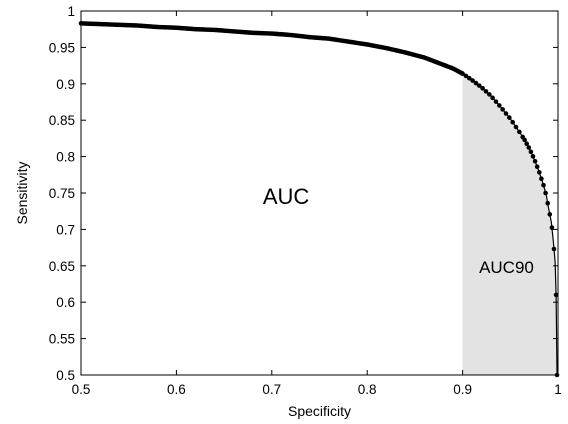 The image size is (568, 424). Describe the element at coordinates (271, 389) in the screenshot. I see `x-tick-label: 0.7` at that location.